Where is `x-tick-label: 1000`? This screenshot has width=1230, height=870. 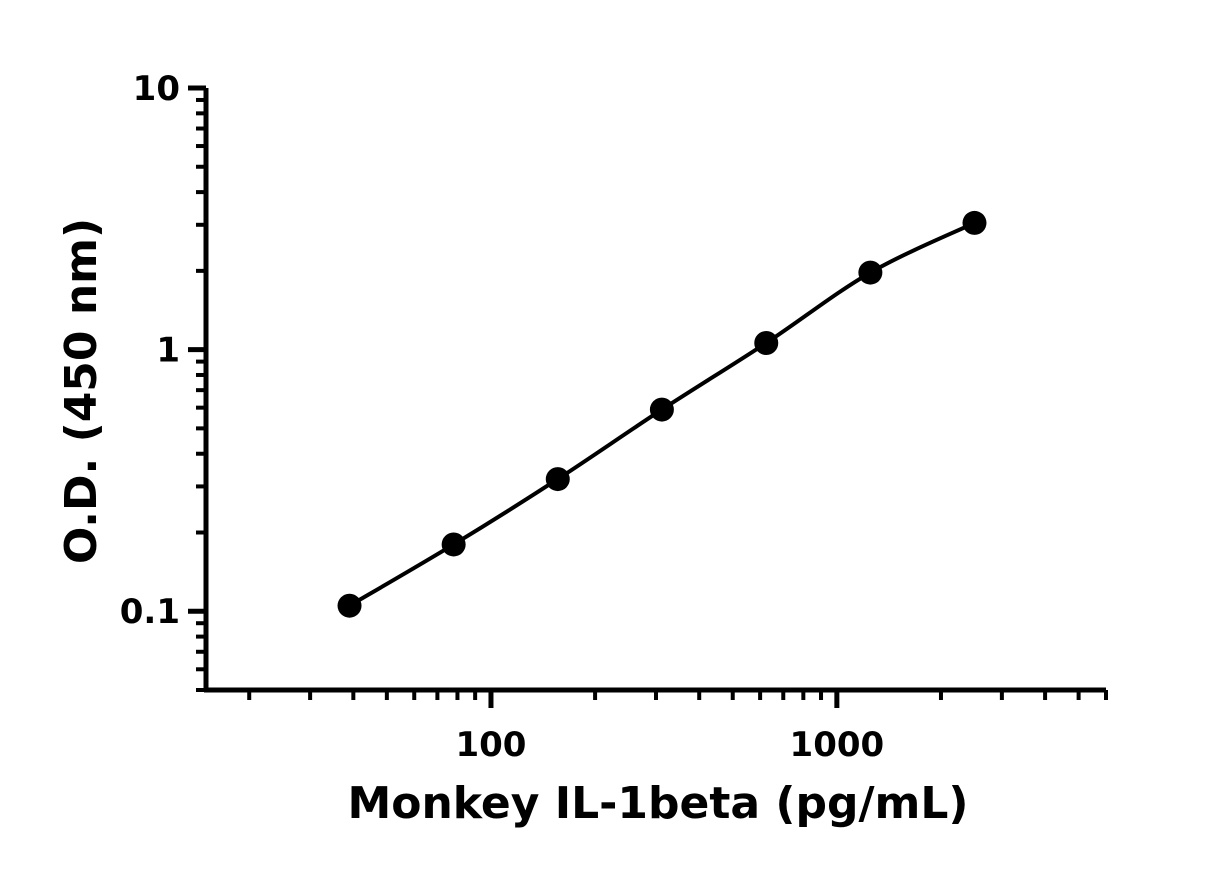 x-tick-label: 1000 is located at coordinates (837, 745).